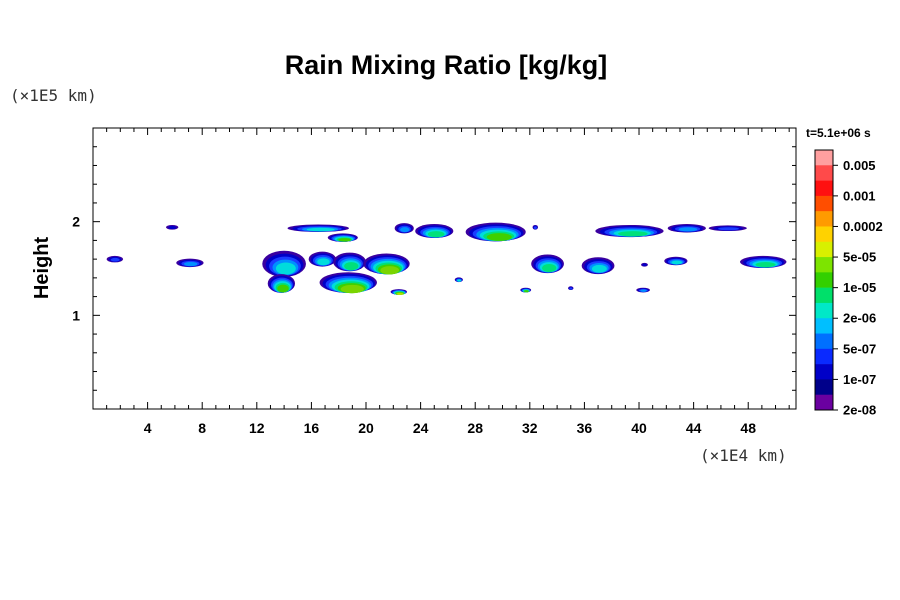 The height and width of the screenshot is (600, 900). I want to click on y-unit-label: (×1E5 km), so click(53, 95).